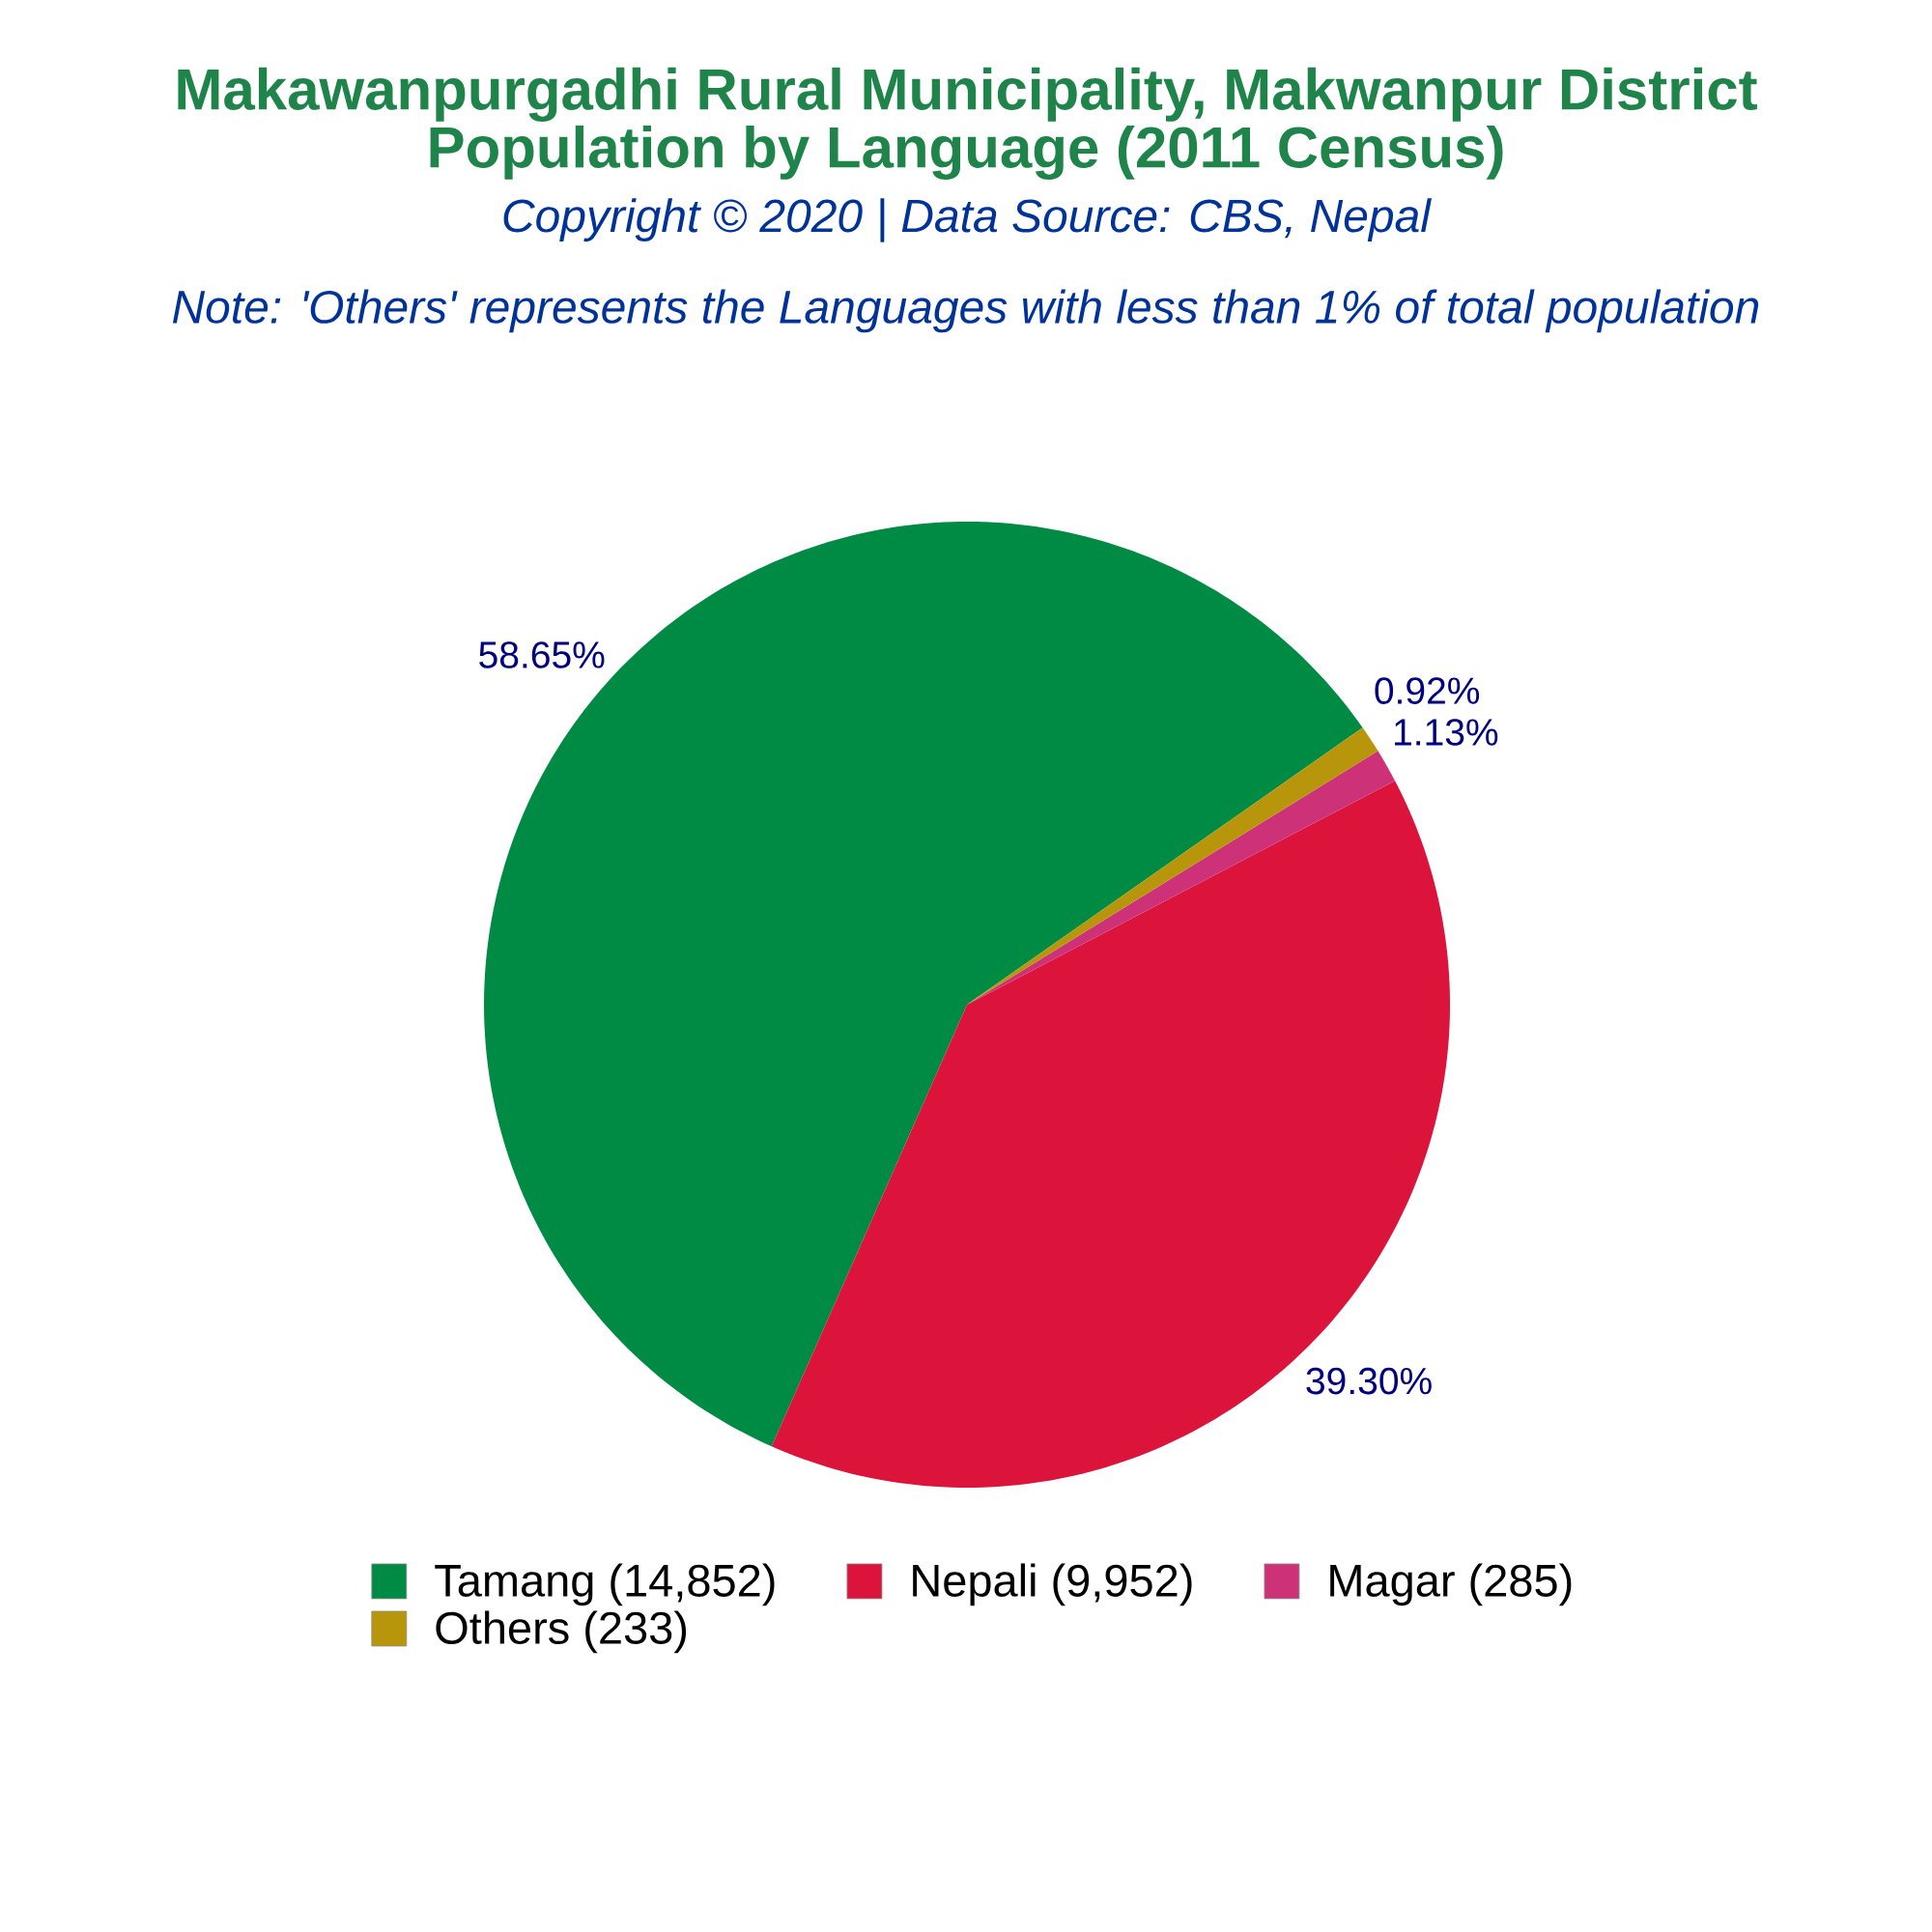  I want to click on legend-label: Magar (285), so click(1451, 1584).